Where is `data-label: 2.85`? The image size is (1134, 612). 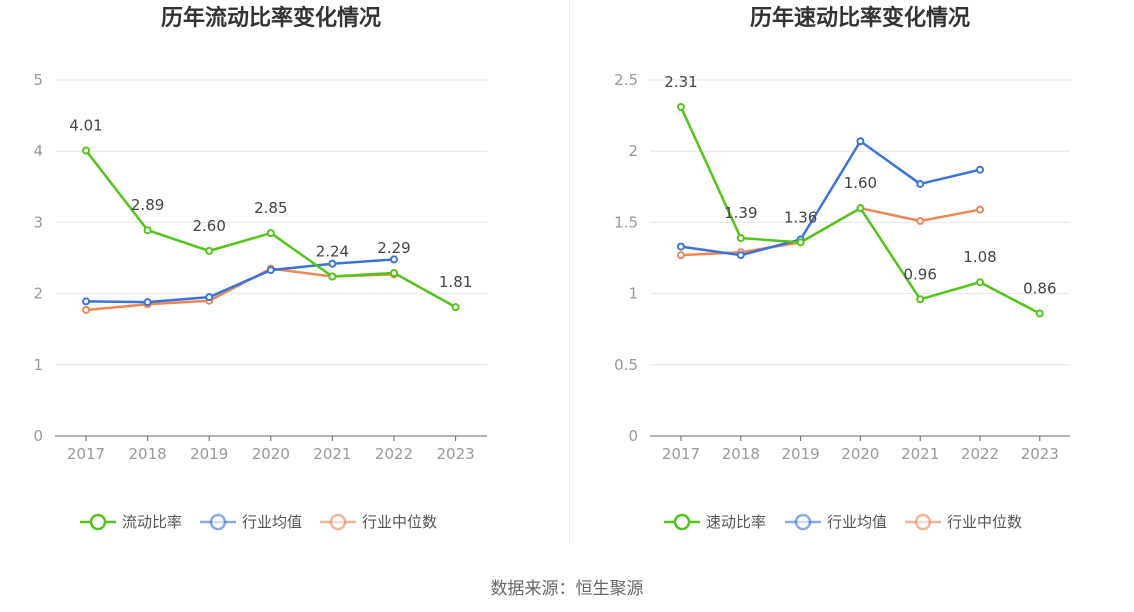
data-label: 2.85 is located at coordinates (270, 208).